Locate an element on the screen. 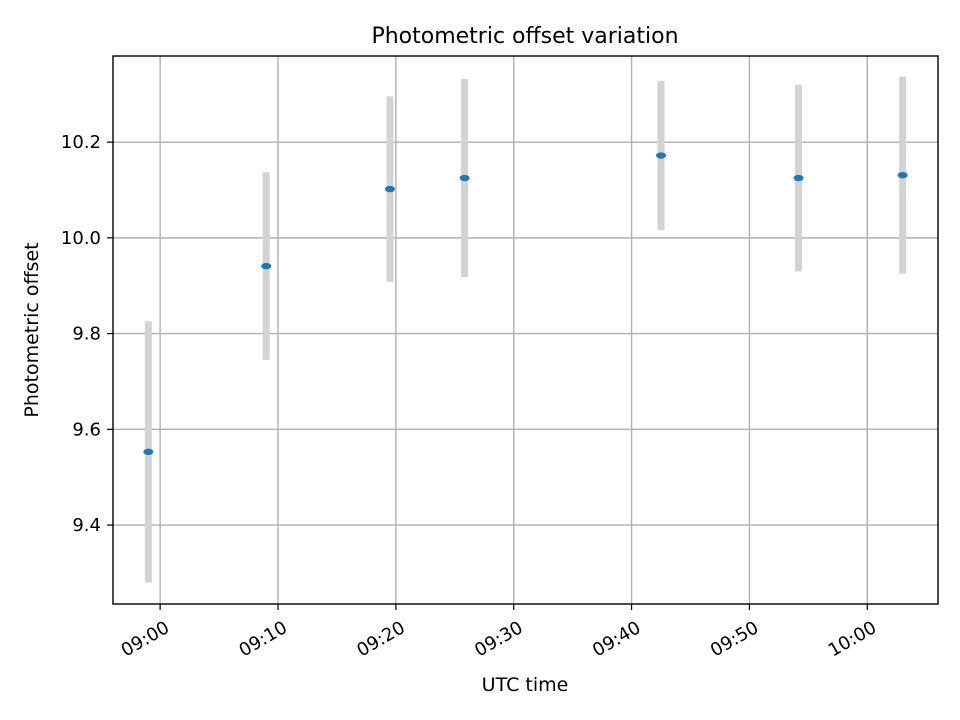 Image resolution: width=960 pixels, height=720 pixels. x-tick-label: 10:00 is located at coordinates (852, 639).